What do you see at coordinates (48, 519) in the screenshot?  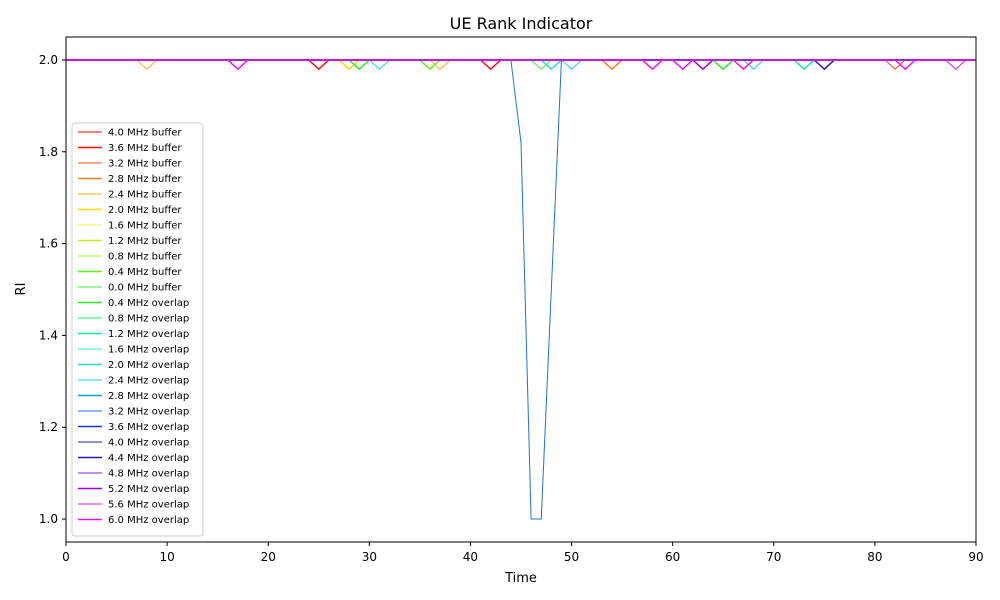 I see `y-tick-label: 1.0` at bounding box center [48, 519].